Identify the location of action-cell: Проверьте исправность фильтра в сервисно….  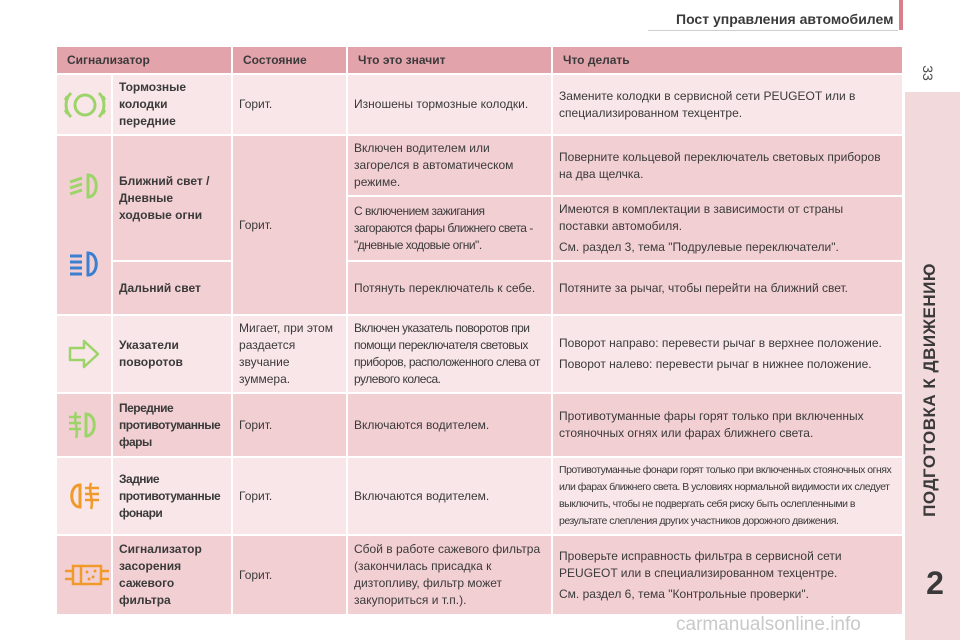
(728, 575).